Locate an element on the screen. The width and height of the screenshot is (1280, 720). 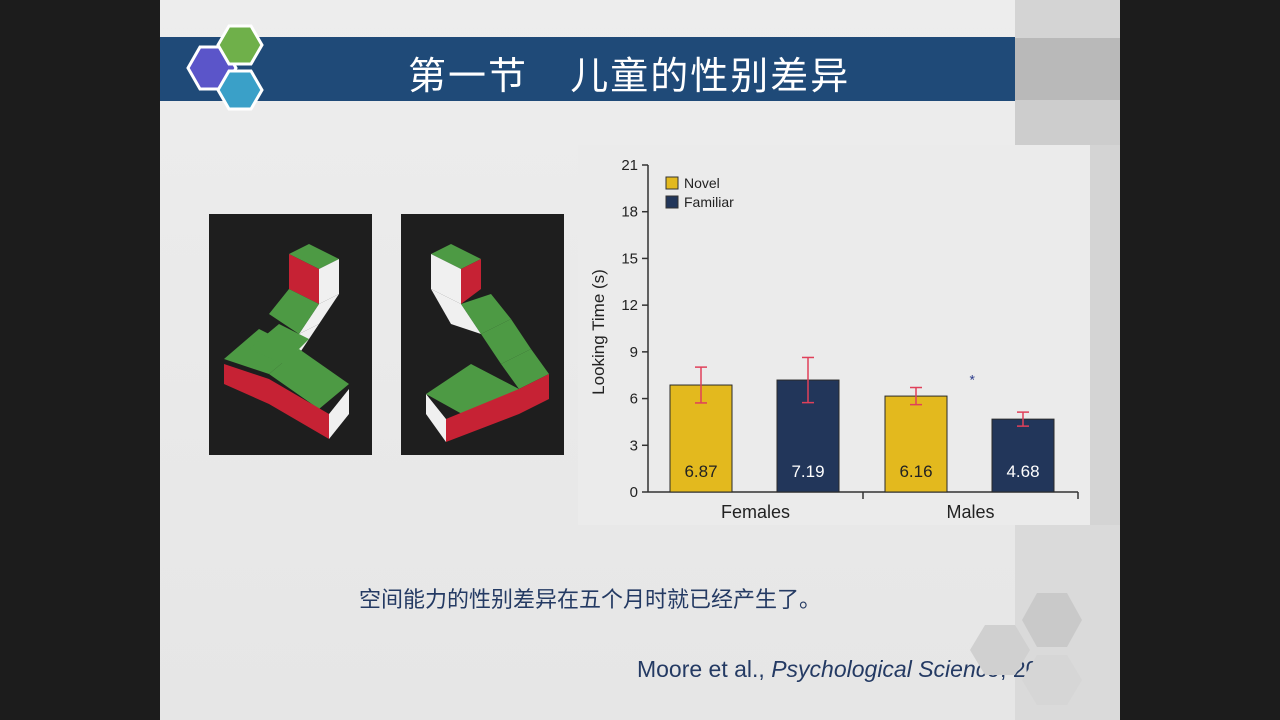
decorative-hexagons-icon is located at coordinates (1026, 649).